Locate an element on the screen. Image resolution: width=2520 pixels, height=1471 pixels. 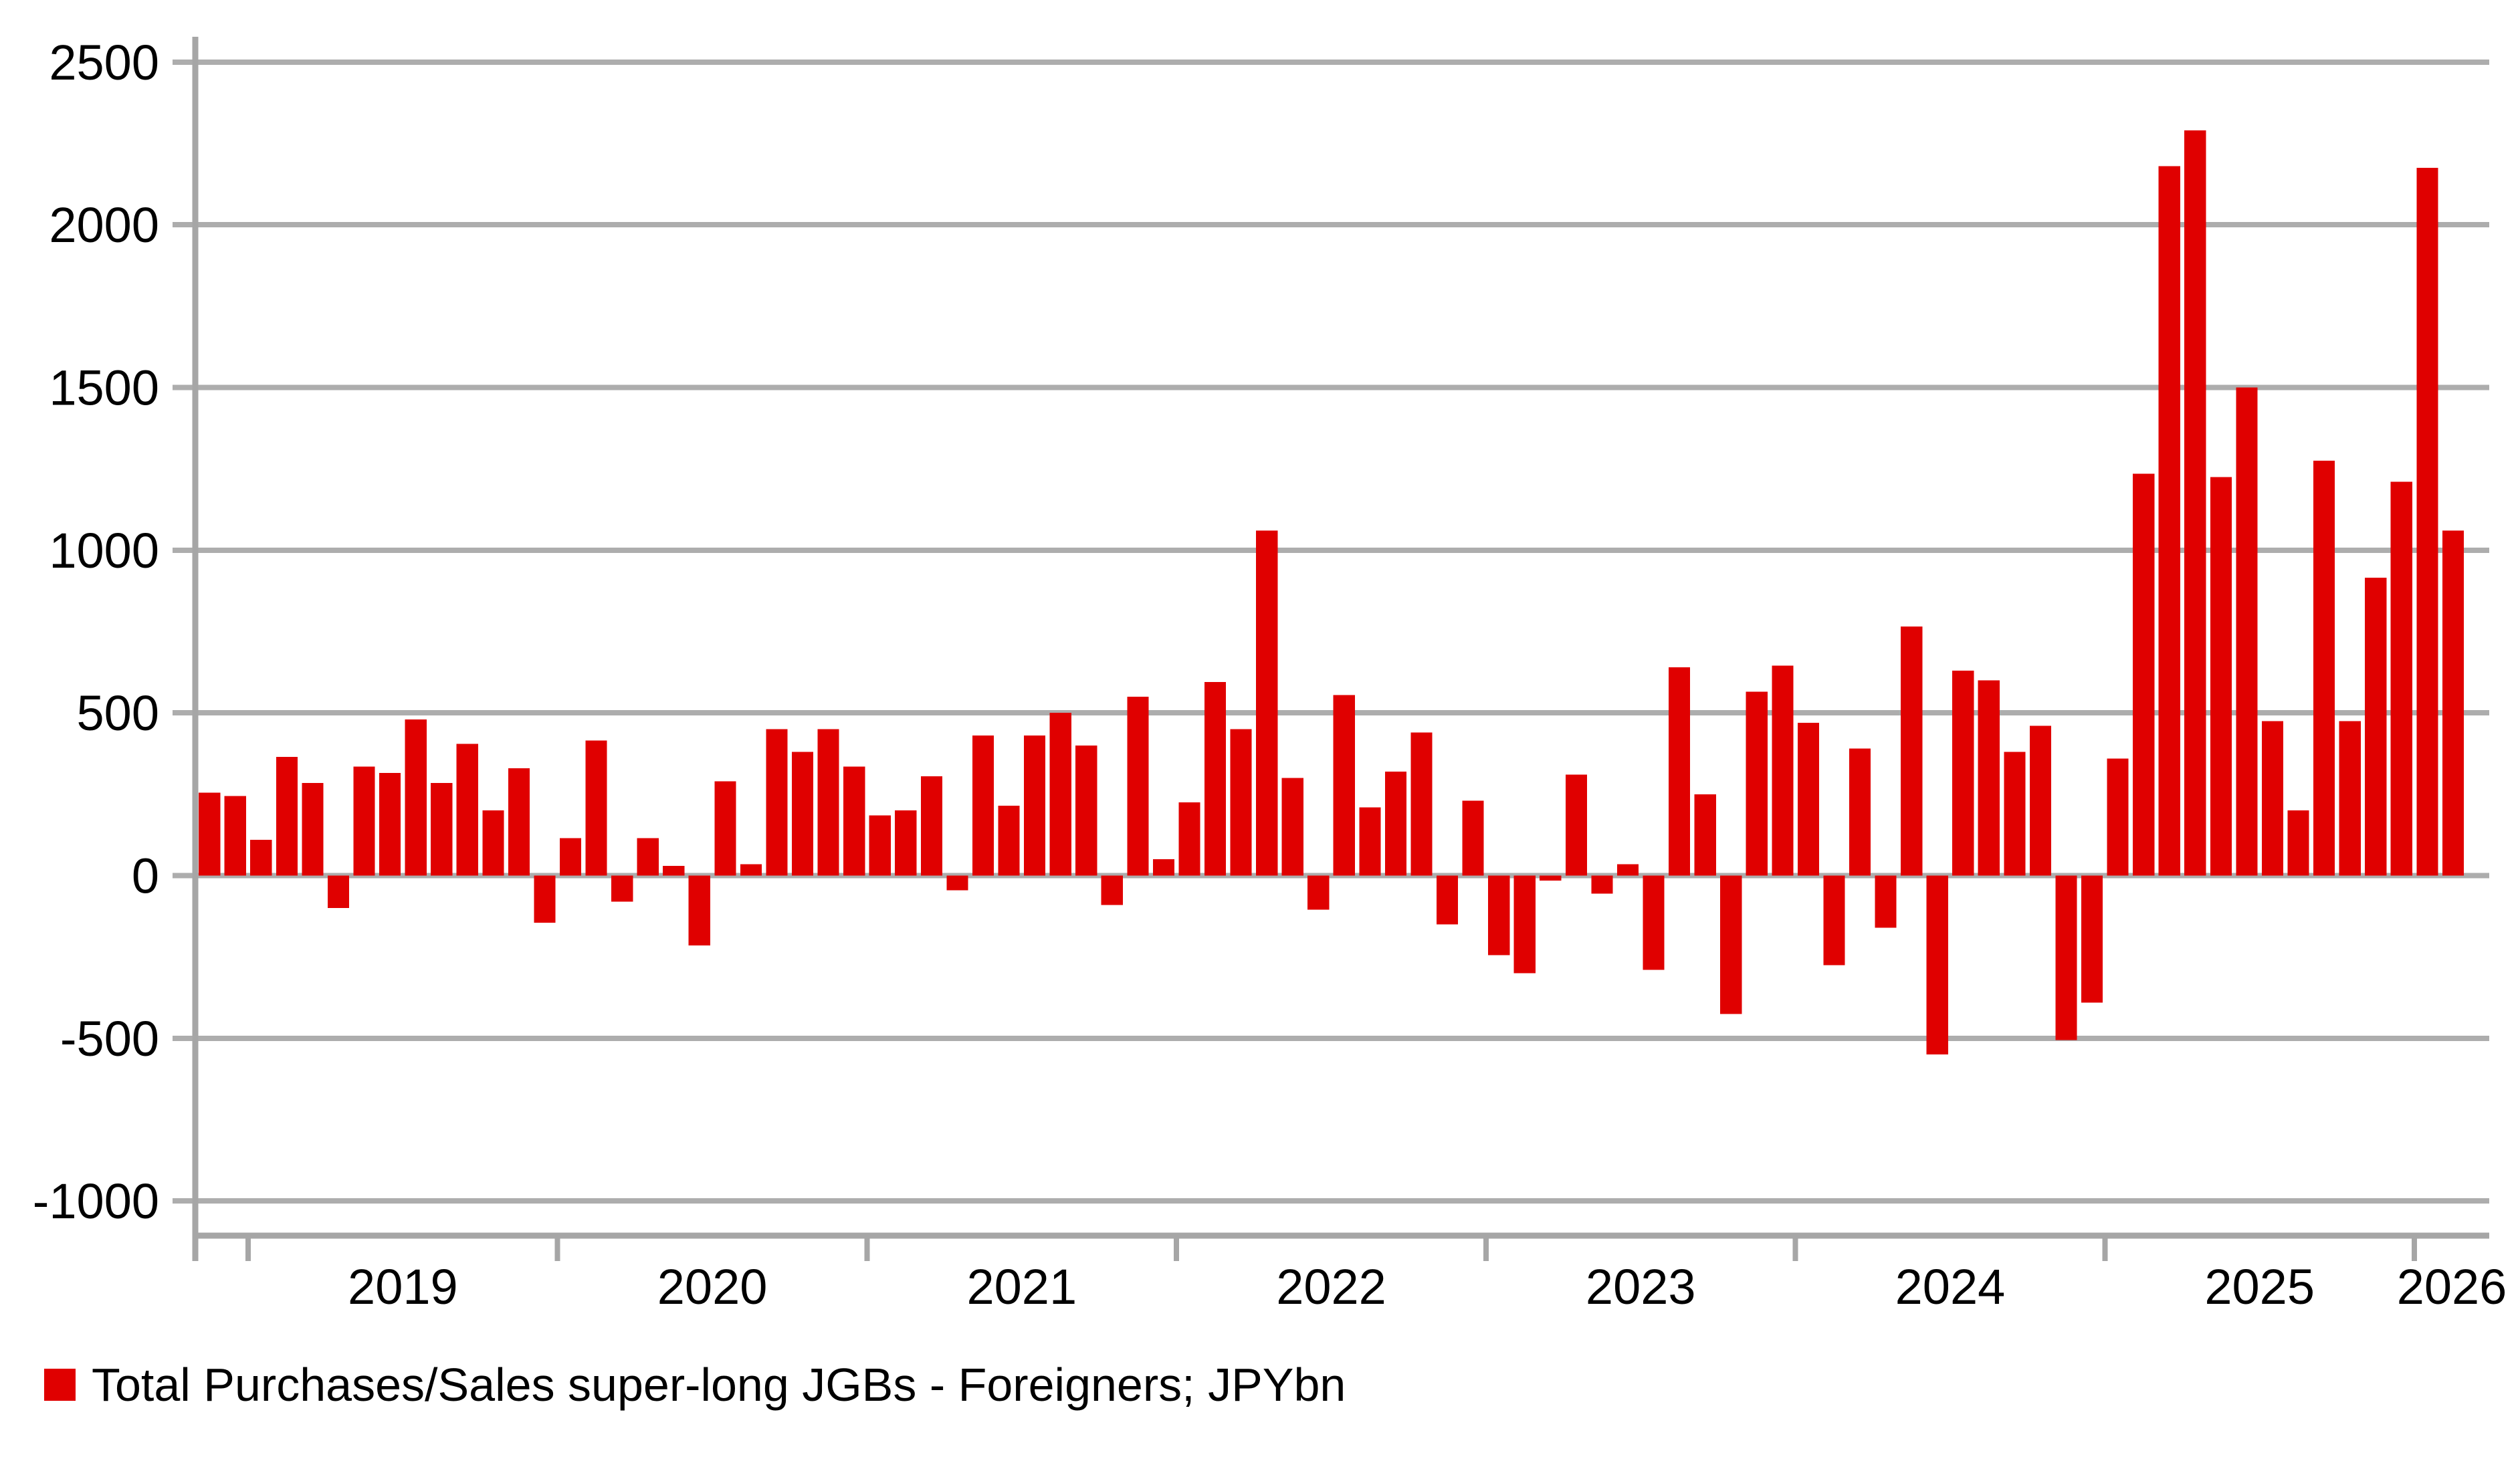
legend-color-swatch-icon is located at coordinates (60, 1385).